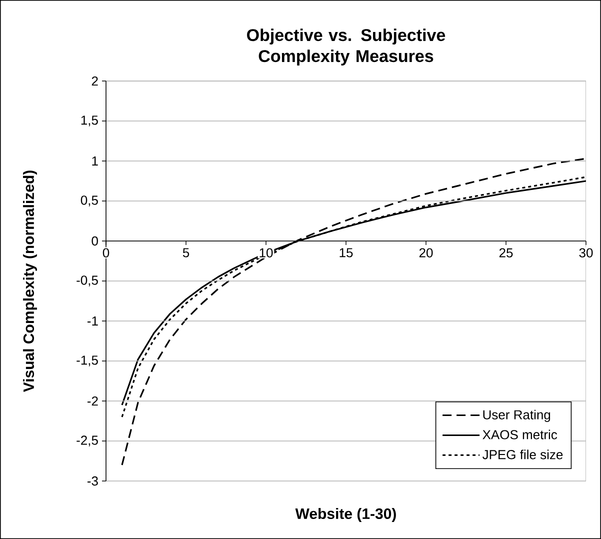 This screenshot has height=539, width=601. What do you see at coordinates (506, 253) in the screenshot?
I see `x-tick-label: 25` at bounding box center [506, 253].